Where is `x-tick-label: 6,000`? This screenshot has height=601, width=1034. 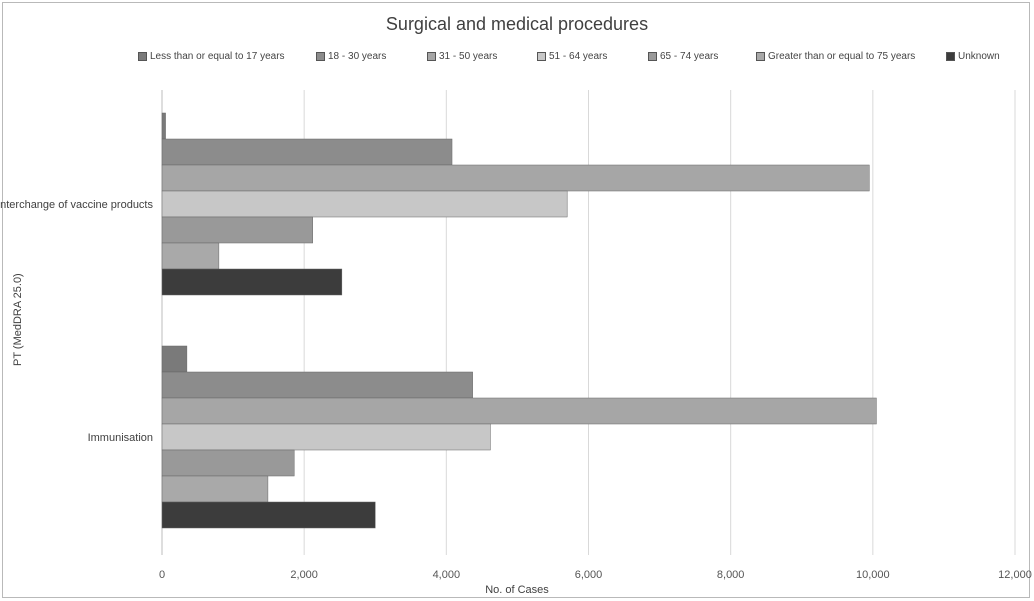 x-tick-label: 6,000 is located at coordinates (589, 575).